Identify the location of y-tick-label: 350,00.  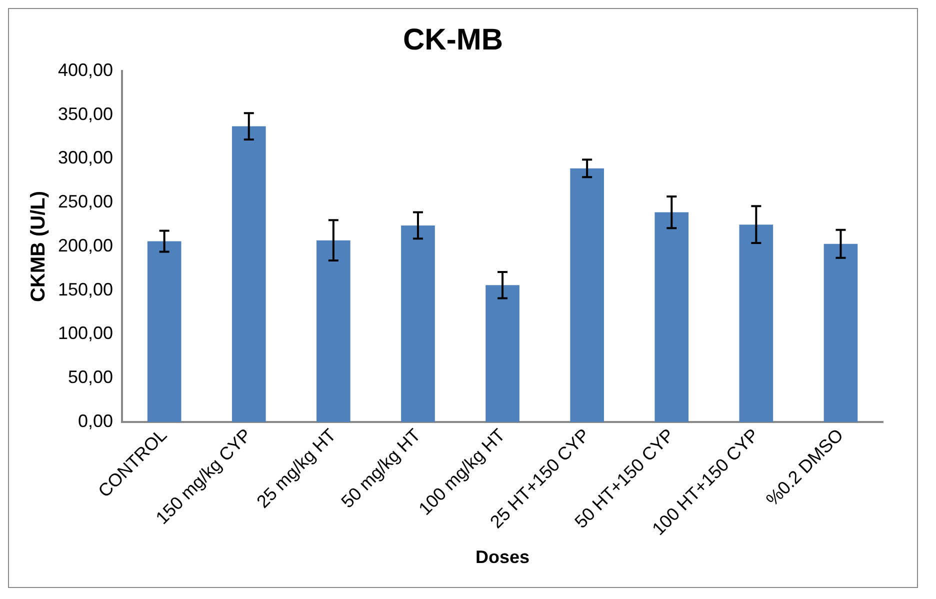
(86, 114).